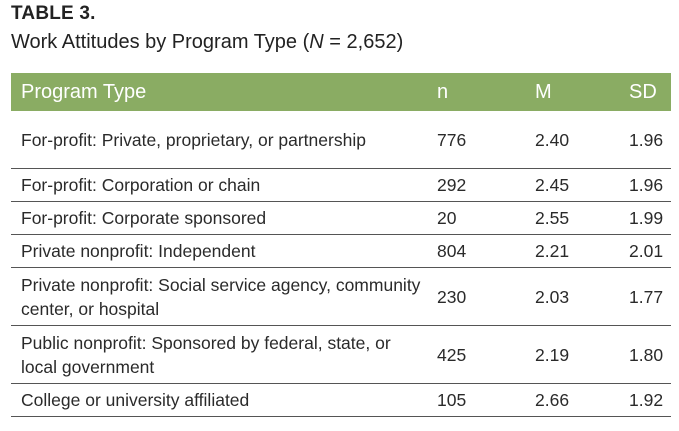  I want to click on table-header-row: Program Type n M SD, so click(341, 92).